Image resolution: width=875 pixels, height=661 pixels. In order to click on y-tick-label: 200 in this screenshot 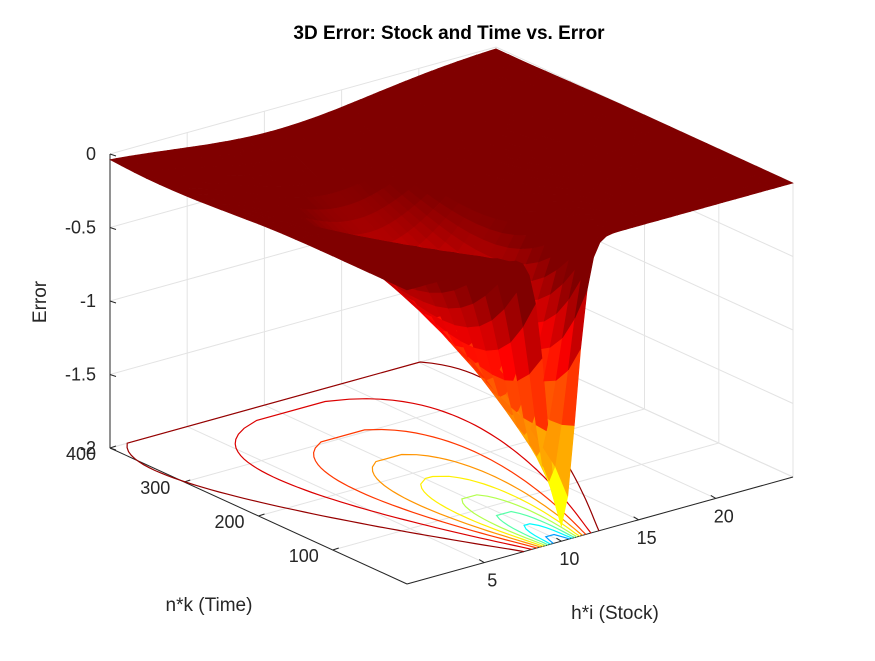, I will do `click(229, 522)`.